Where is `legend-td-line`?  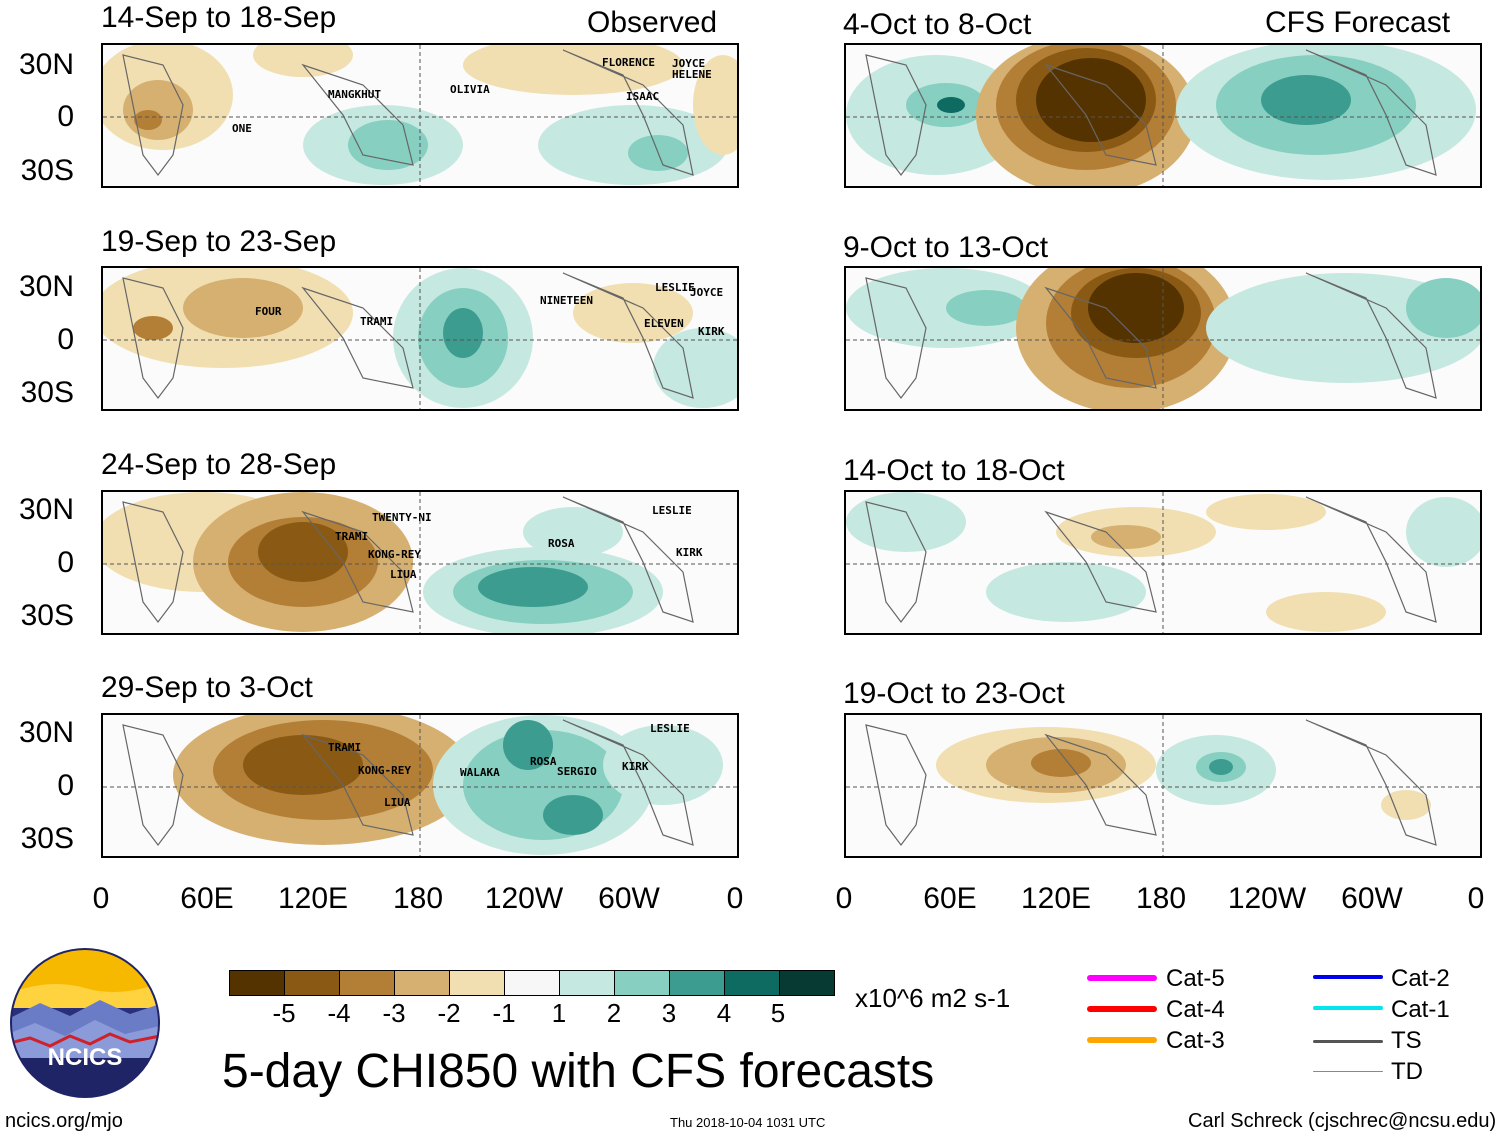
legend-td-line is located at coordinates (1348, 1071).